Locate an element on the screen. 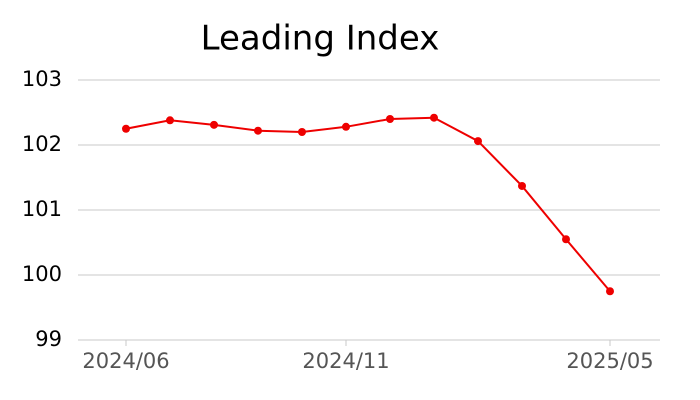  y-tick-label: 100 is located at coordinates (42, 274).